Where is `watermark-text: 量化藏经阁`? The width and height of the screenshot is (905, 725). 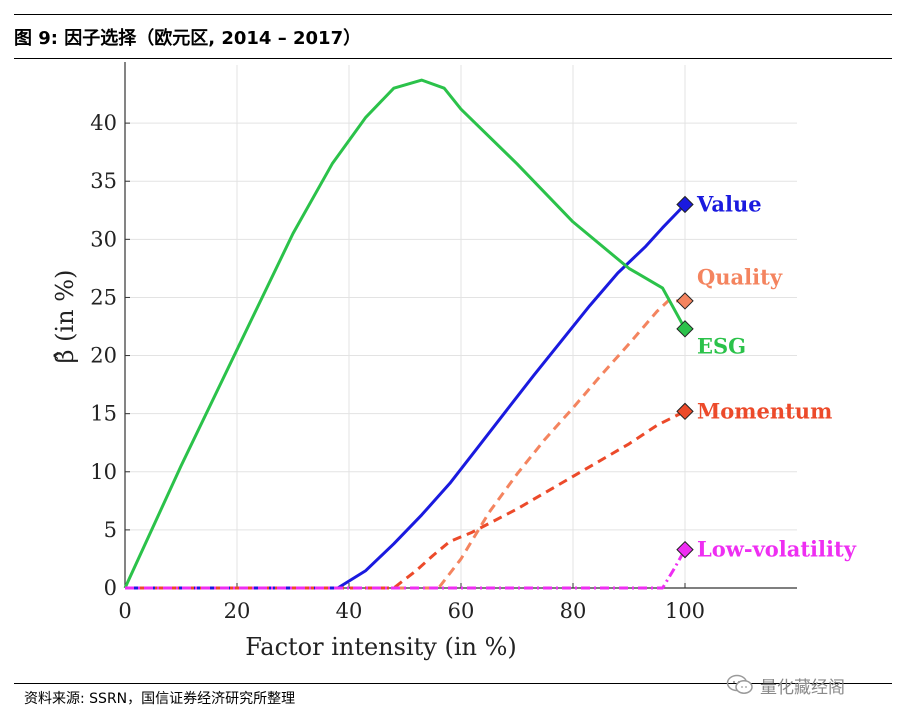 watermark-text: 量化藏经阁 is located at coordinates (802, 687).